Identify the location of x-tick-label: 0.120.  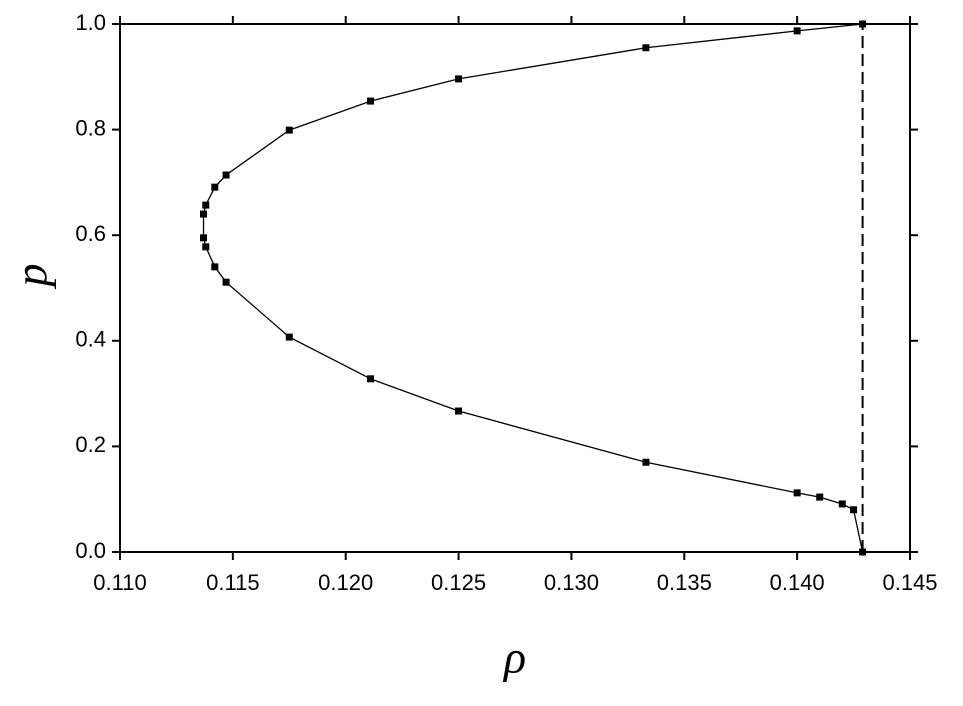
(345, 582).